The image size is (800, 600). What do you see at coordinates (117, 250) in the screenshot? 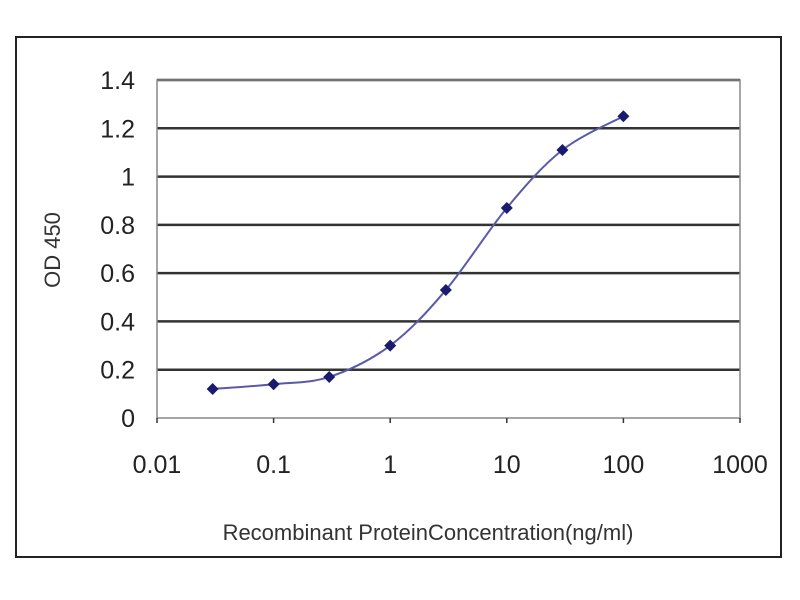
I see `y-tick-labels: 0 0.2 0.4 0.6 0.8 1 1.2 1.4` at bounding box center [117, 250].